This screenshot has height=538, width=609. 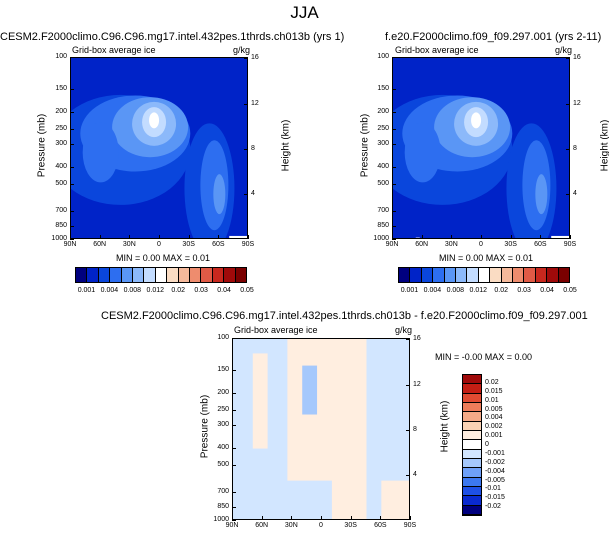 What do you see at coordinates (493, 507) in the screenshot?
I see `colorbar-label: -0.02` at bounding box center [493, 507].